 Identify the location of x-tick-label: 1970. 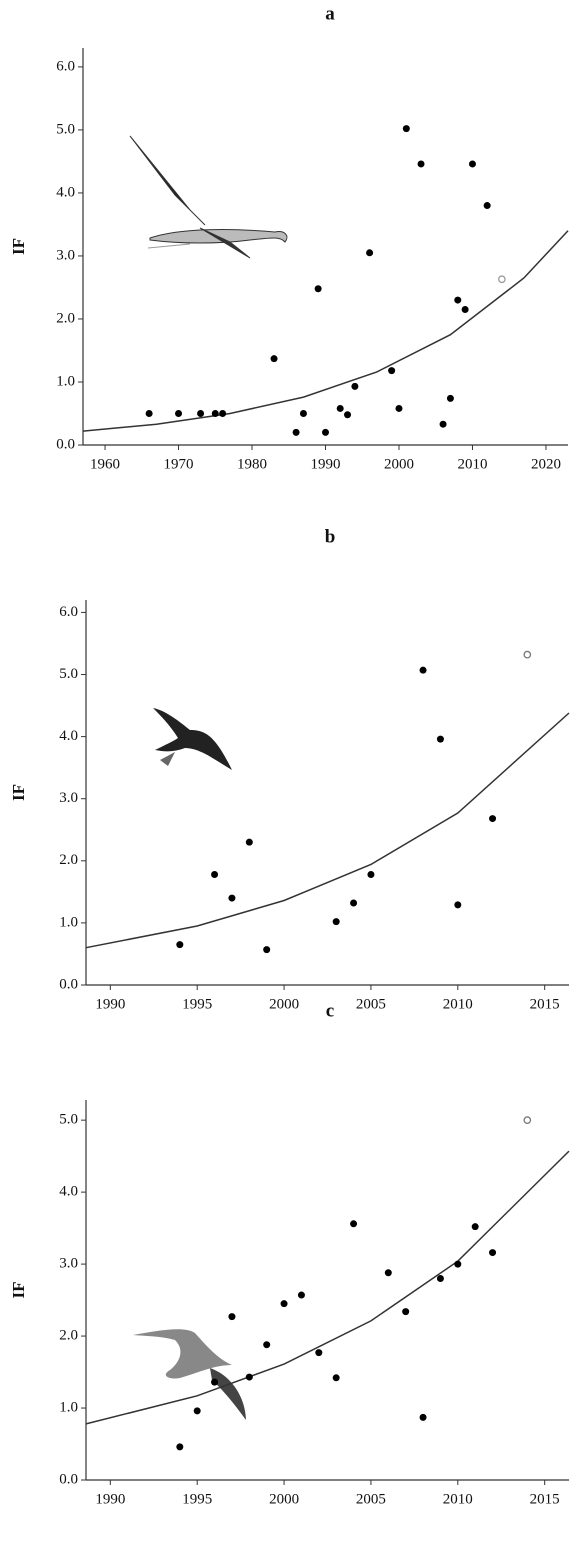
(179, 464).